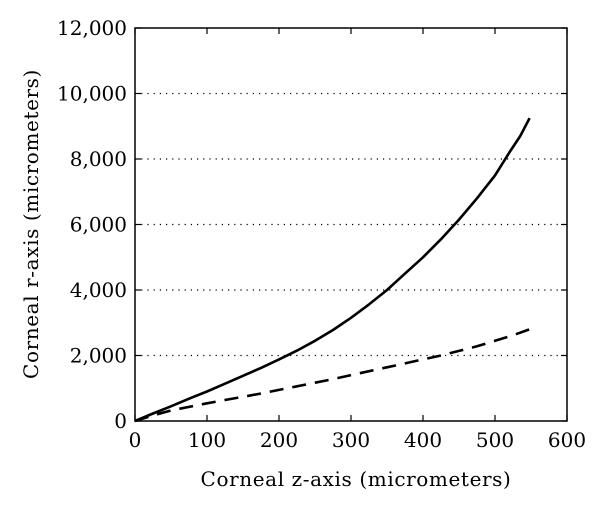 The height and width of the screenshot is (509, 613). What do you see at coordinates (98, 290) in the screenshot?
I see `y-tick-label: 4,000` at bounding box center [98, 290].